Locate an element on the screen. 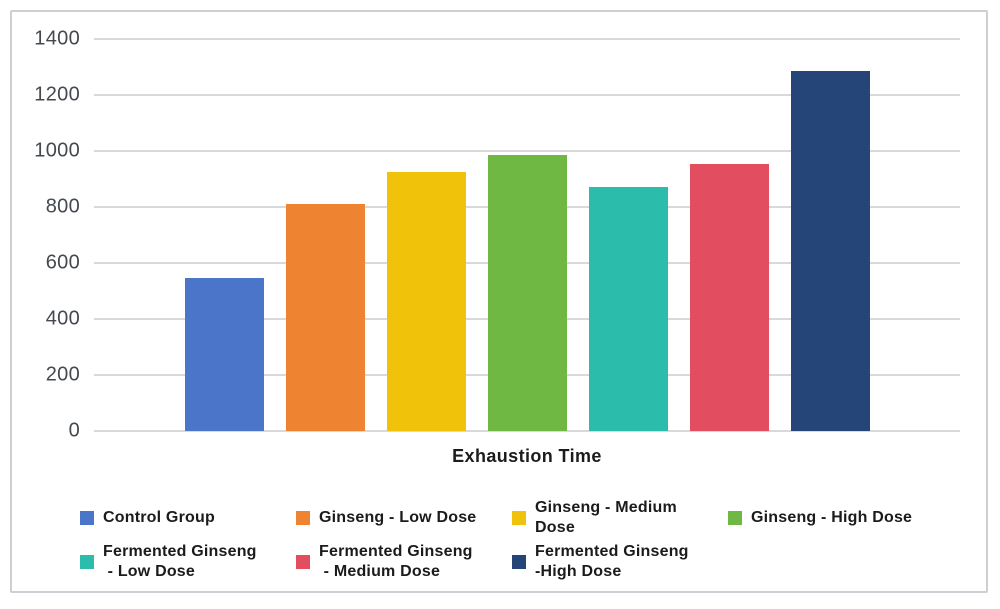 This screenshot has height=609, width=1000. y-axis-tick-label-0: 0 is located at coordinates (74, 430).